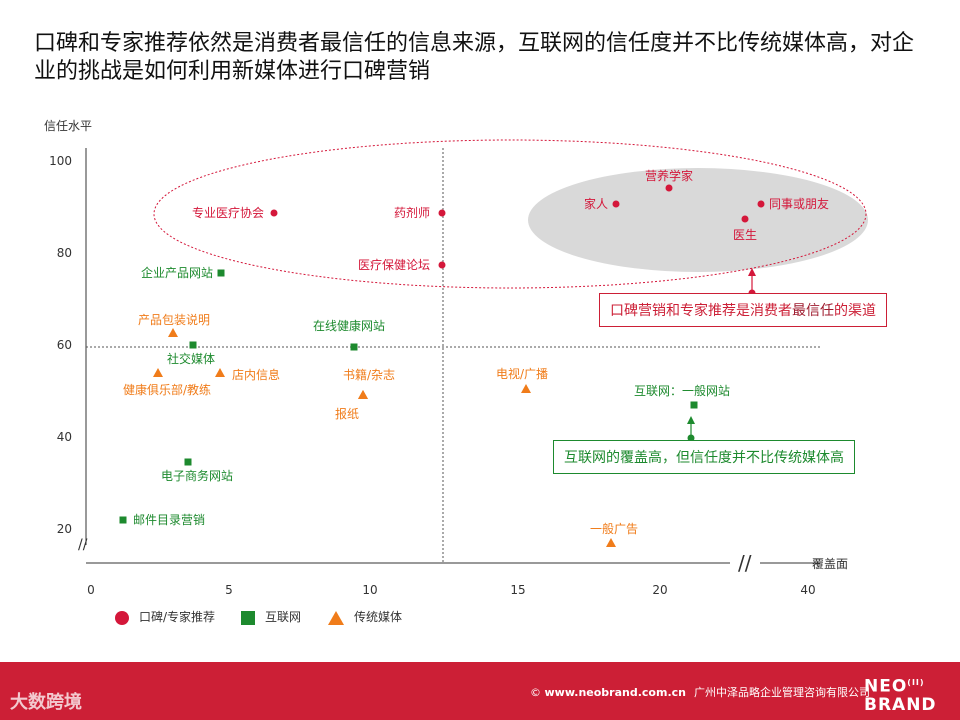 Image resolution: width=960 pixels, height=720 pixels. Describe the element at coordinates (378, 617) in the screenshot. I see `legend-label-traditional: 传统媒体` at that location.